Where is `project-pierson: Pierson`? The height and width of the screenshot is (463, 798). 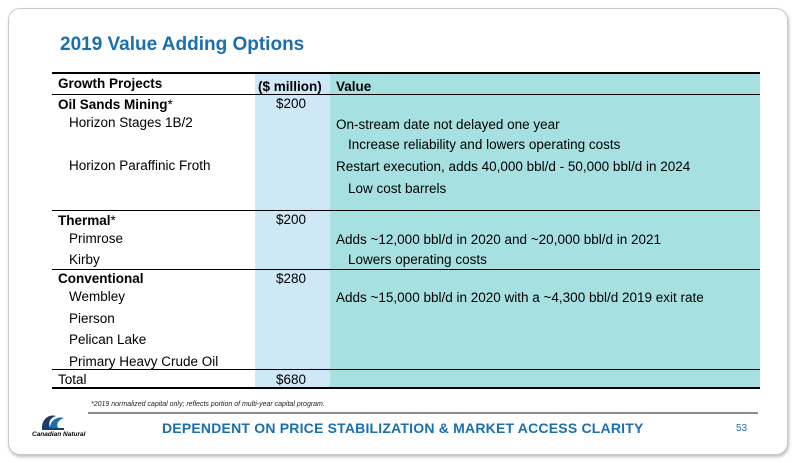
project-pierson: Pierson is located at coordinates (92, 318).